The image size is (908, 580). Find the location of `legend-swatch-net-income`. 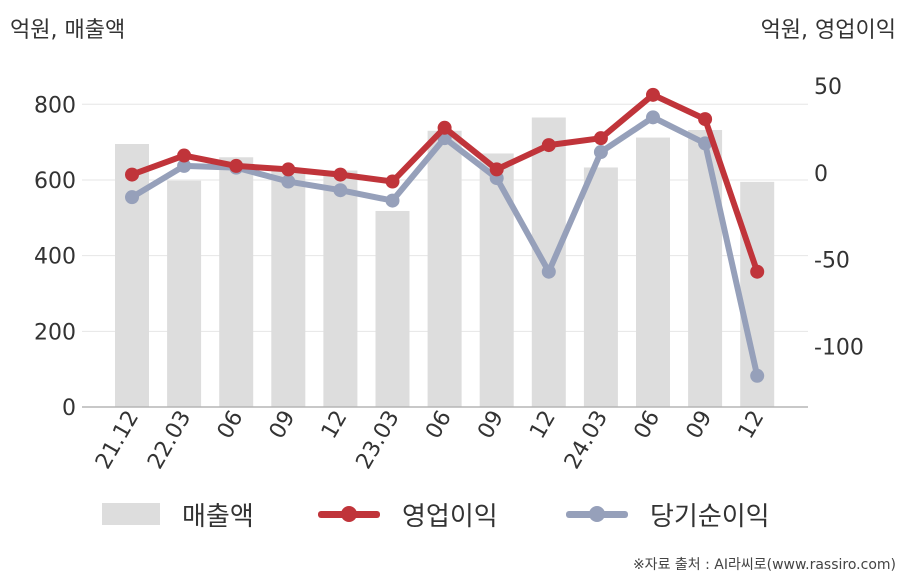

legend-swatch-net-income is located at coordinates (597, 514).